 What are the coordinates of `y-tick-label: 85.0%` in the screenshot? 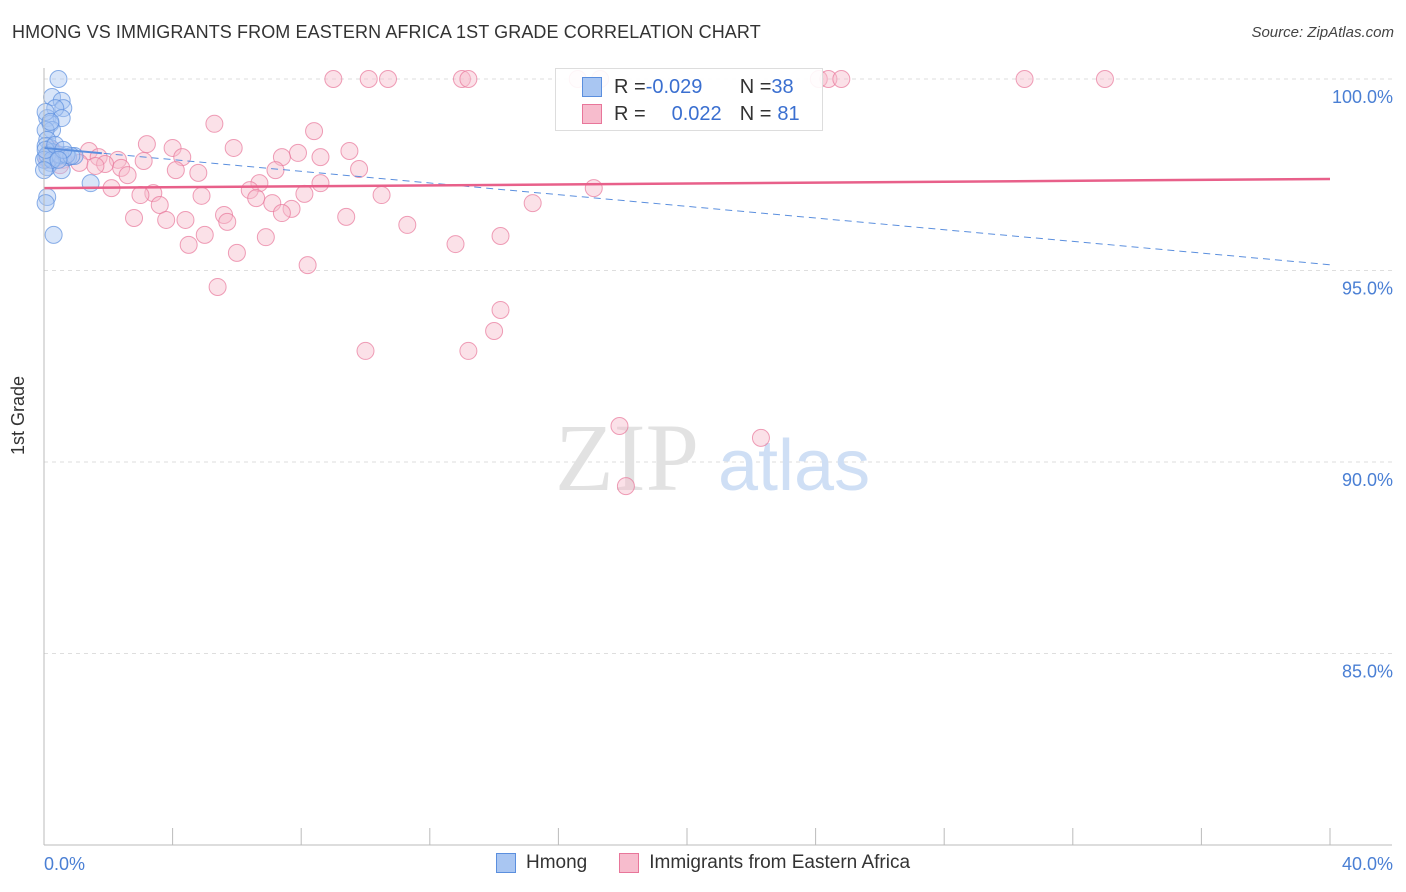 It's located at (1367, 672).